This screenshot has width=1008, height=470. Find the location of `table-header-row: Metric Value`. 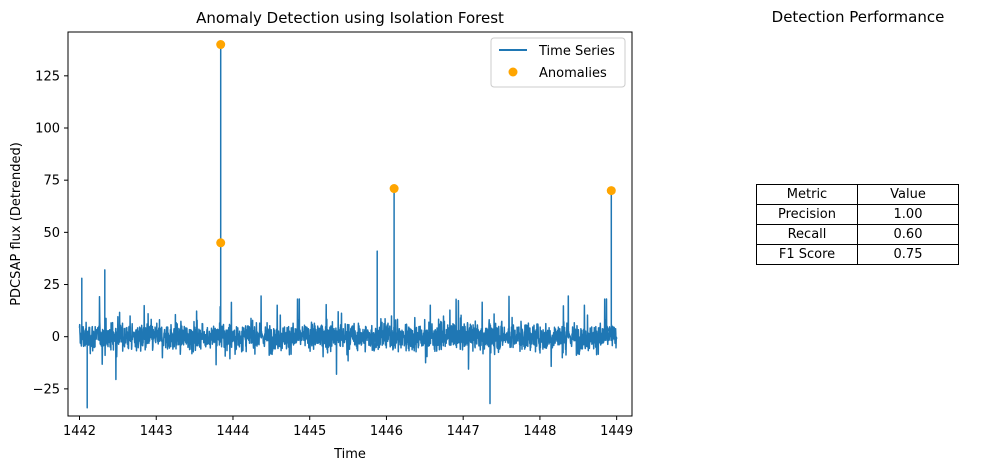

table-header-row: Metric Value is located at coordinates (857, 194).